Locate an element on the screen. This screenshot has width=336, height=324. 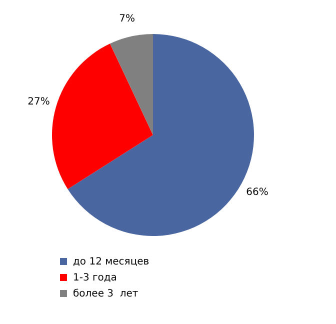
legend-label: более 3 лет is located at coordinates (105, 294).